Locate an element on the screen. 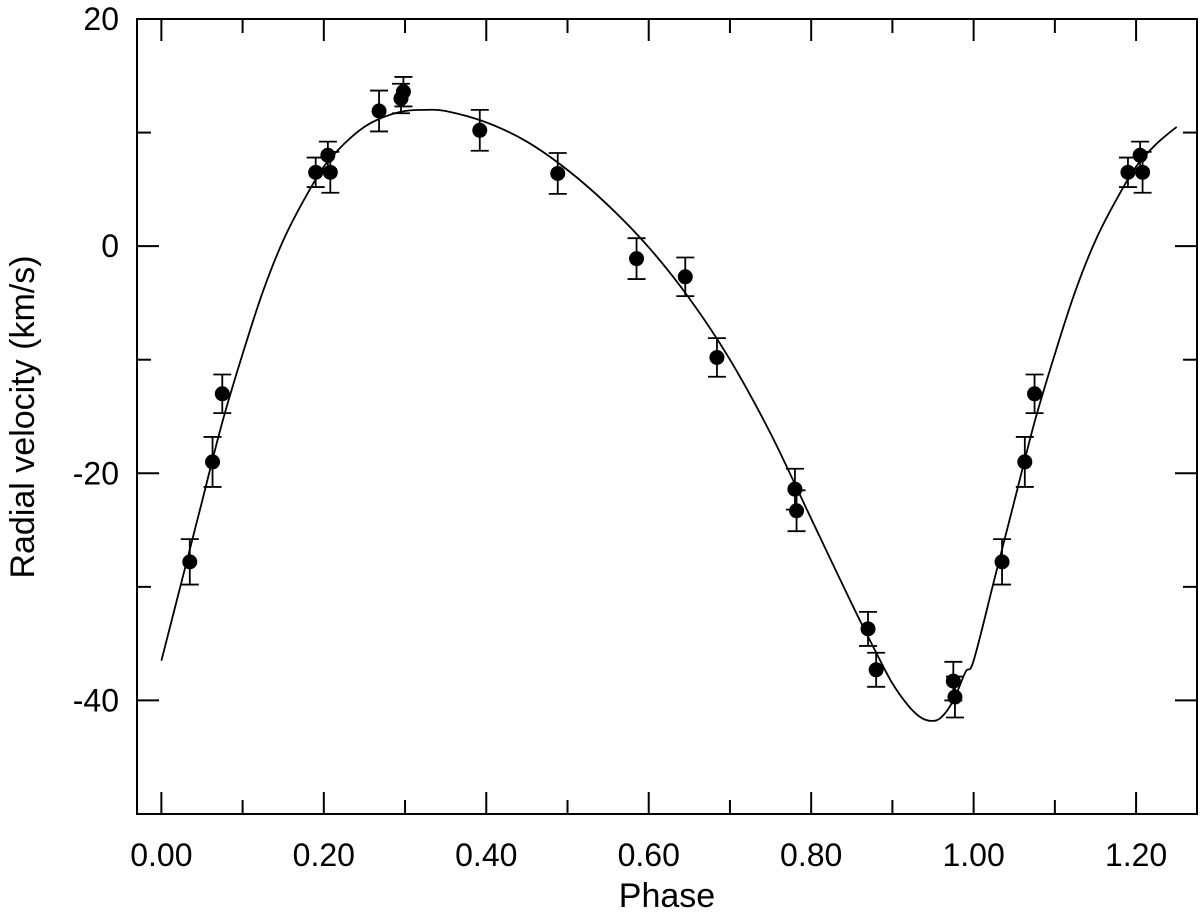 Image resolution: width=1200 pixels, height=915 pixels. x-tick-label: 0.80 is located at coordinates (811, 855).